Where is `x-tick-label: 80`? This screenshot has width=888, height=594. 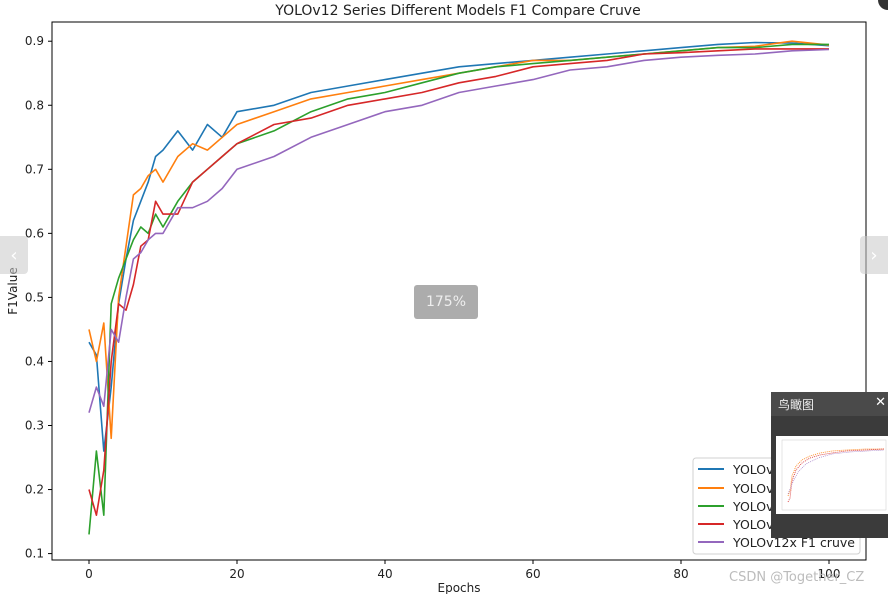
x-tick-label: 80 is located at coordinates (680, 574).